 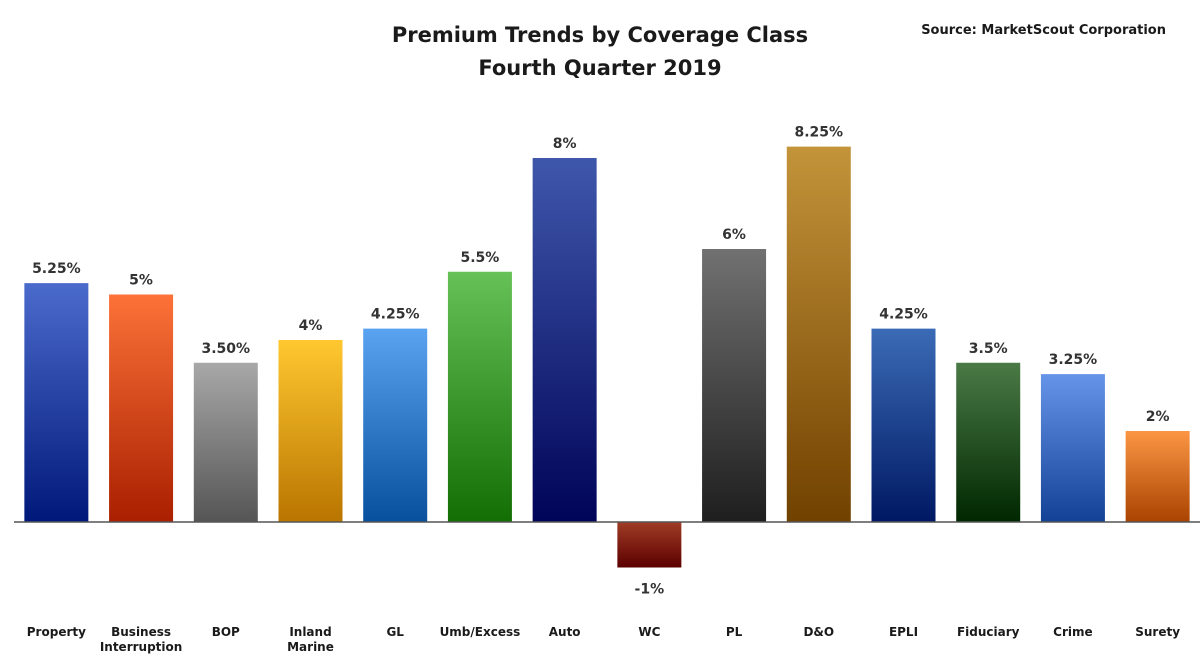 I want to click on data-label-dando: 8.25%, so click(x=818, y=133).